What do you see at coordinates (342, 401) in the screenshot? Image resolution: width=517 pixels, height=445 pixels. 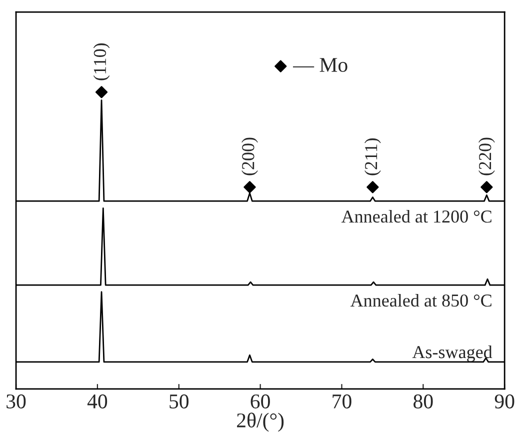 I see `x-tick-label: 70` at bounding box center [342, 401].